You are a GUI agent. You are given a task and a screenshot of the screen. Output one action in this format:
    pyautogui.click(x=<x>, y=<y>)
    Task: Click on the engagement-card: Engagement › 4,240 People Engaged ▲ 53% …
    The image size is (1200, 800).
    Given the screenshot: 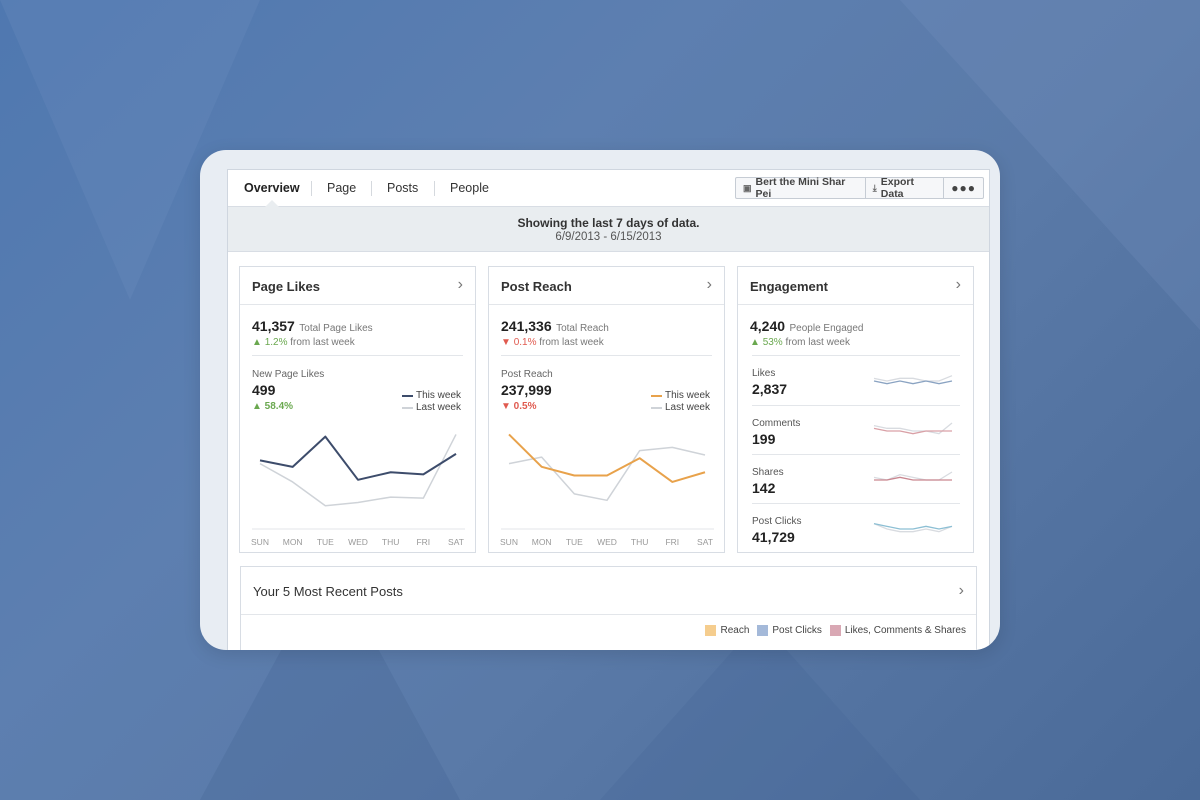 What is the action you would take?
    pyautogui.click(x=855, y=409)
    